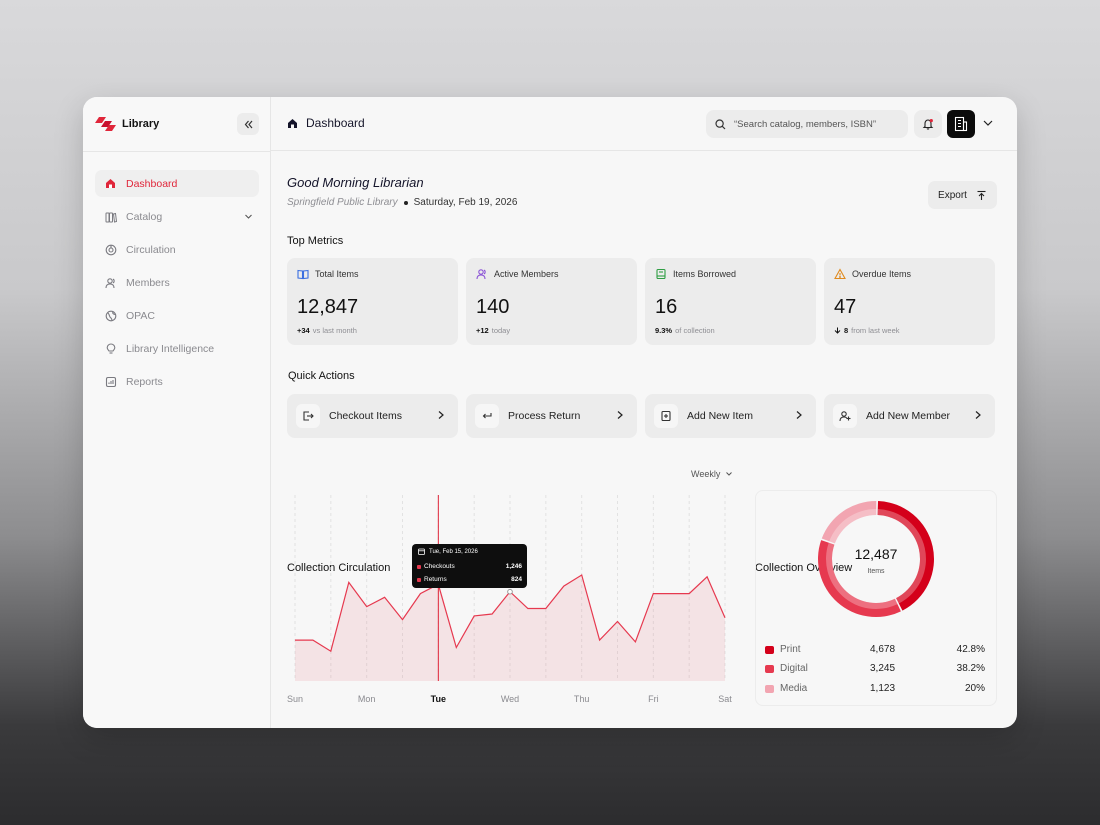 Image resolution: width=1100 pixels, height=825 pixels. Describe the element at coordinates (421, 551) in the screenshot. I see `calendar-icon` at that location.